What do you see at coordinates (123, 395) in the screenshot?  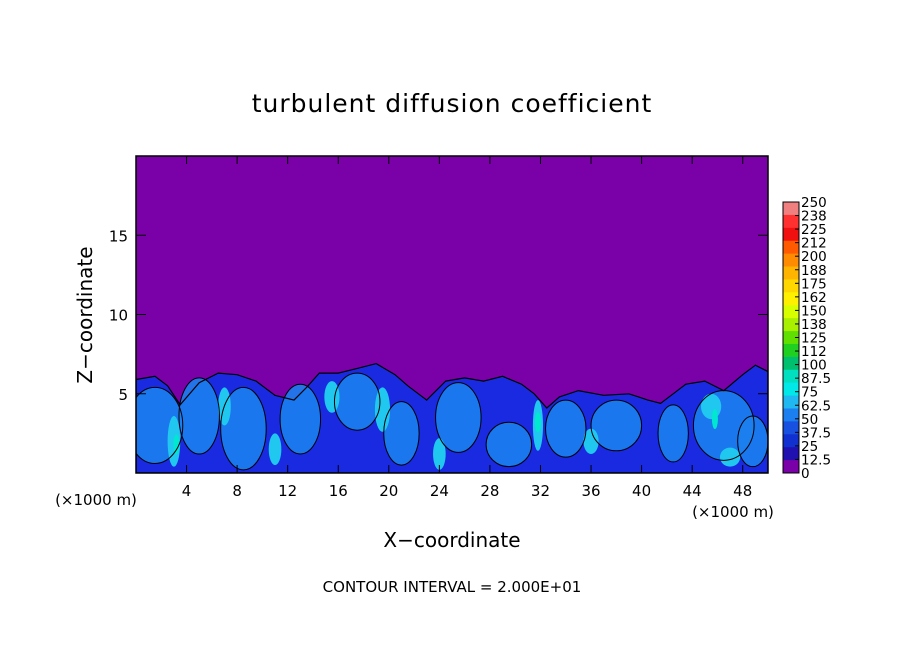 I see `y-tick-label: 5` at bounding box center [123, 395].